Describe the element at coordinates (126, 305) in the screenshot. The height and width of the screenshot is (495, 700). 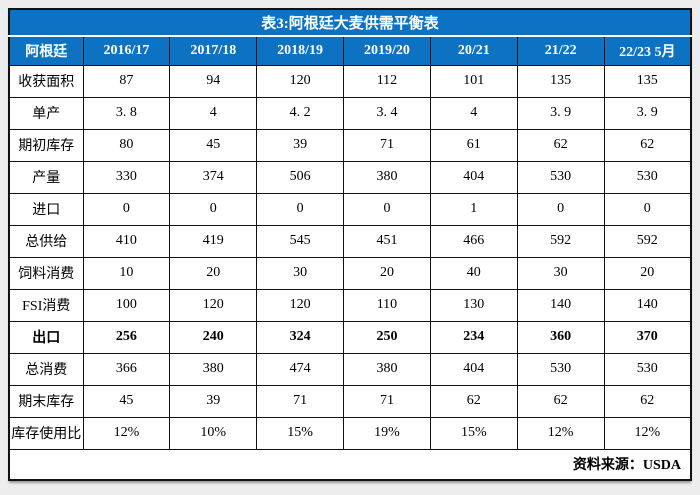
I see `cell-value: 100` at that location.